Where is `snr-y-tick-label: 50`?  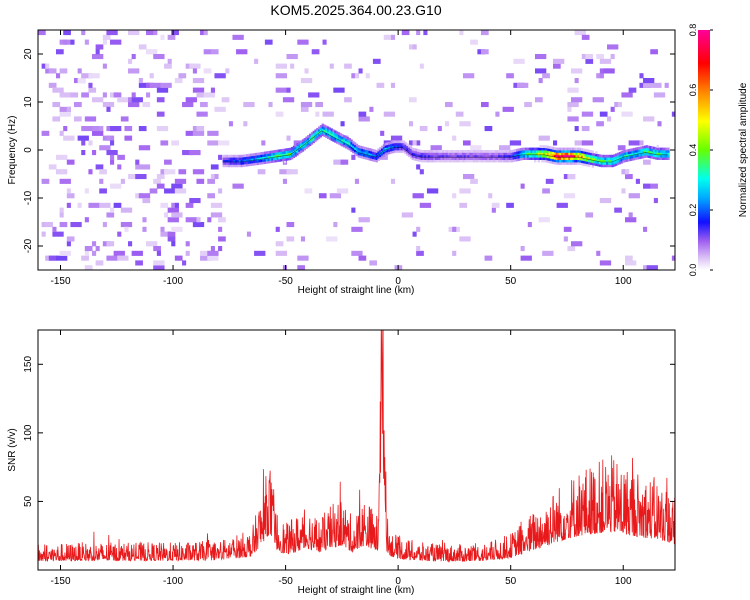 snr-y-tick-label: 50 is located at coordinates (28, 501).